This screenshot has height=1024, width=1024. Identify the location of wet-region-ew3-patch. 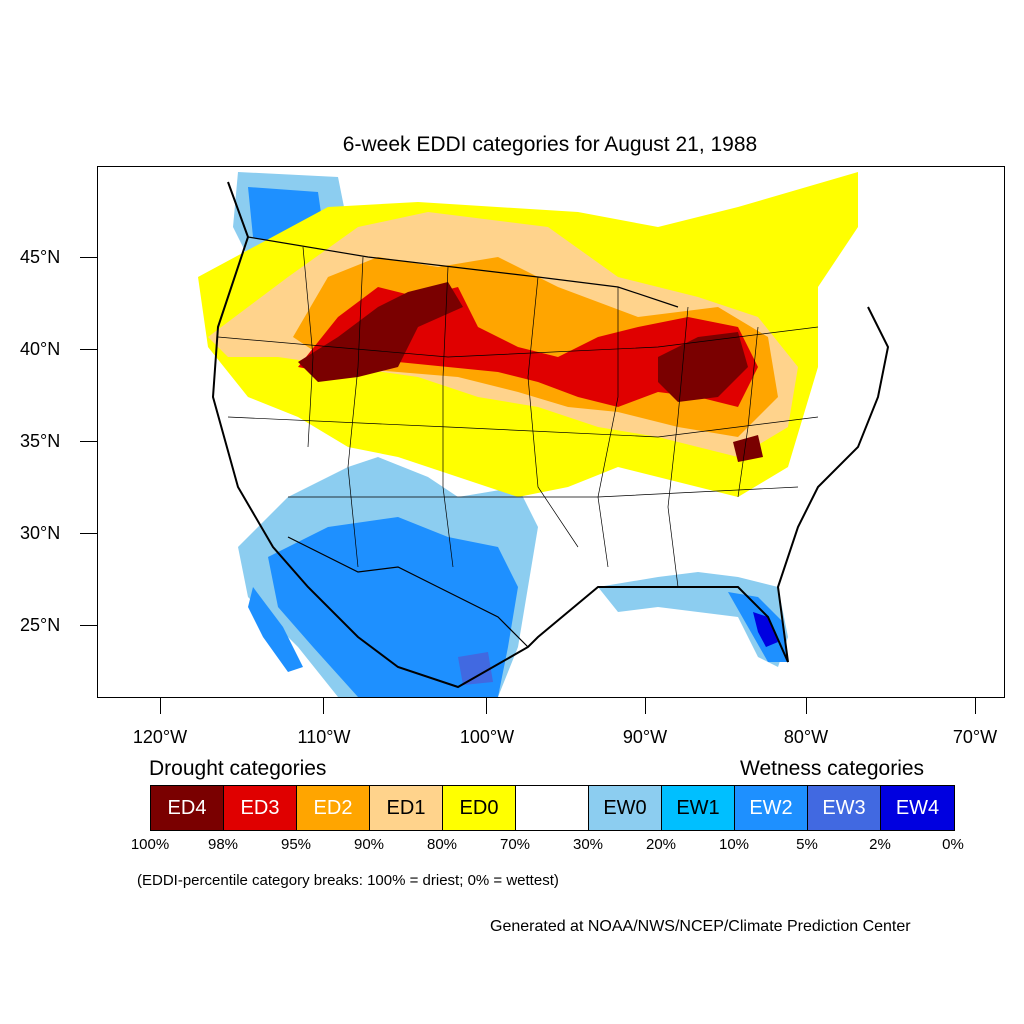
(475, 668).